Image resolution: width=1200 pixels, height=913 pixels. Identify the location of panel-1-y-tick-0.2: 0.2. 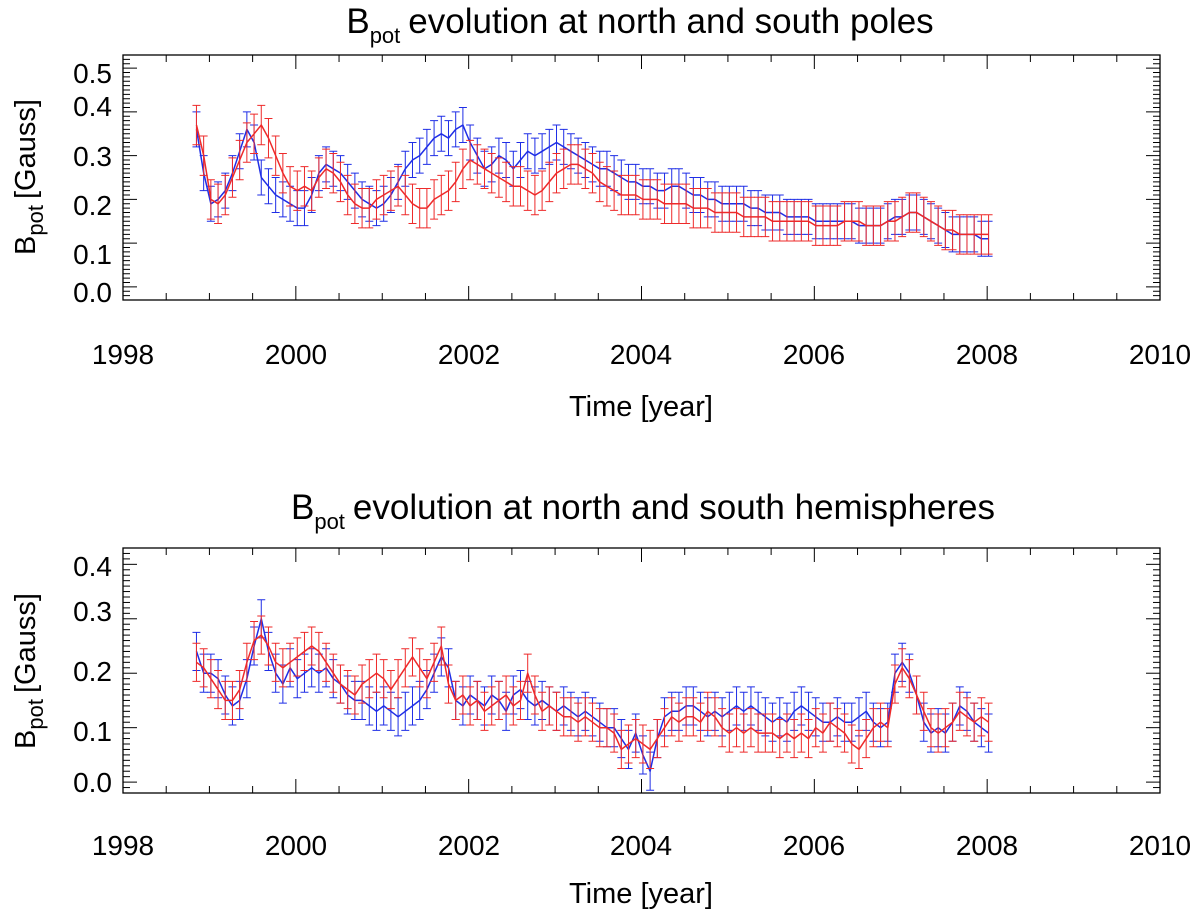
(92, 205).